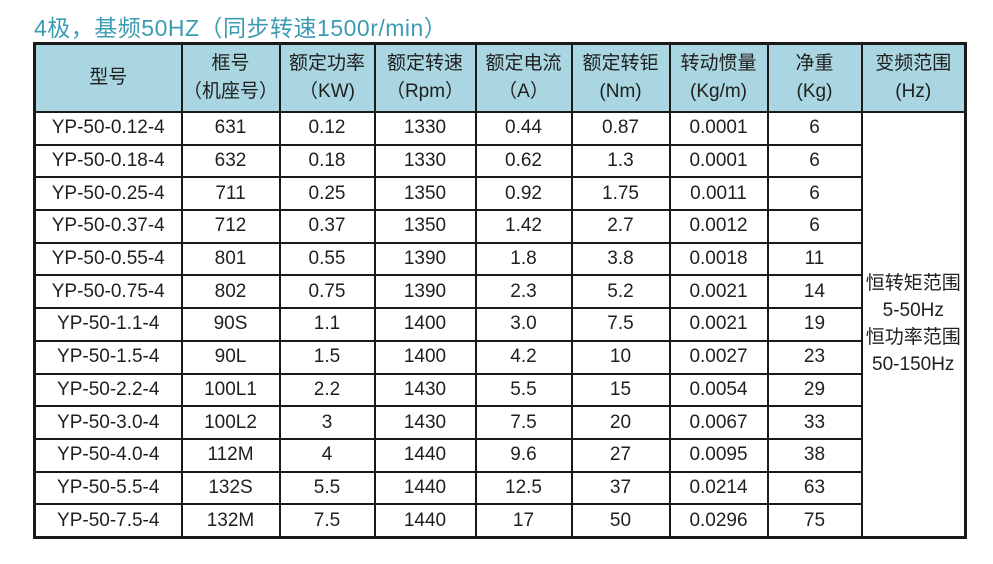 The width and height of the screenshot is (993, 564). What do you see at coordinates (718, 63) in the screenshot?
I see `column-header-label: 转动惯量` at bounding box center [718, 63].